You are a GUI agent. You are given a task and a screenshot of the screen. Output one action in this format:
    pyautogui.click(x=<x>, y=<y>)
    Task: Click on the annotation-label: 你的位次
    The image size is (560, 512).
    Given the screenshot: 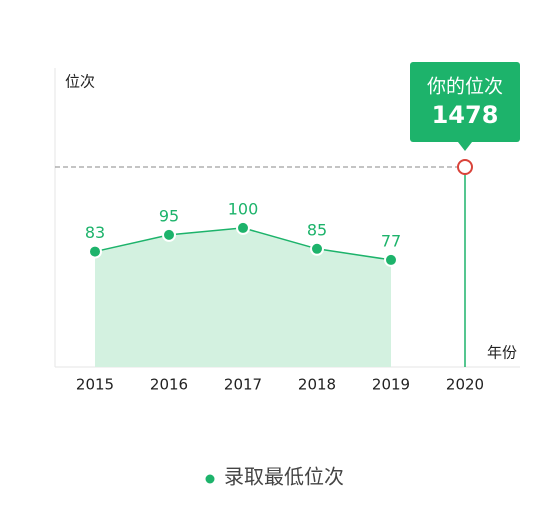 What is the action you would take?
    pyautogui.click(x=465, y=87)
    